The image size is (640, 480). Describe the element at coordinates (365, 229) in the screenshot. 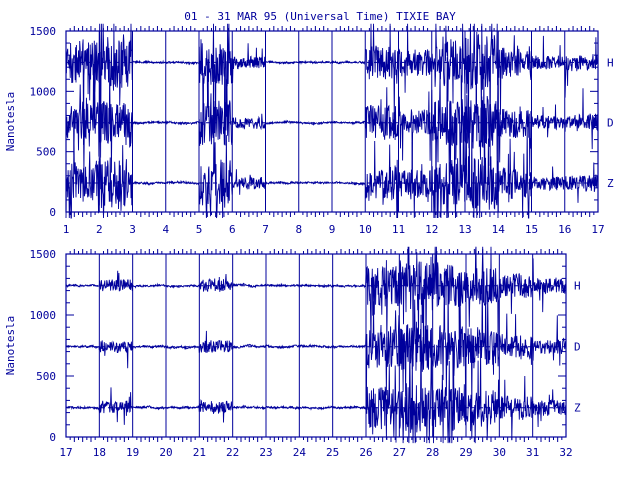

I see `top-x-tick-label: 10` at that location.